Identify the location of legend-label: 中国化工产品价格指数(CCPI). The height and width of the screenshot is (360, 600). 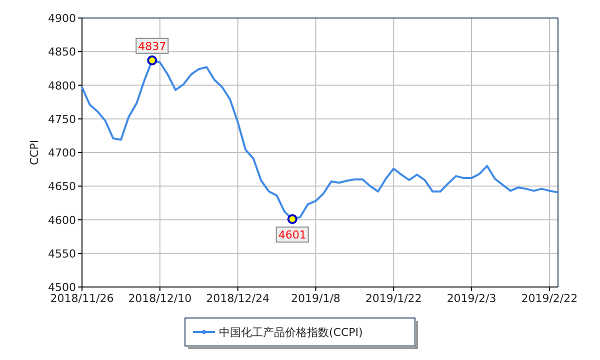
(291, 332).